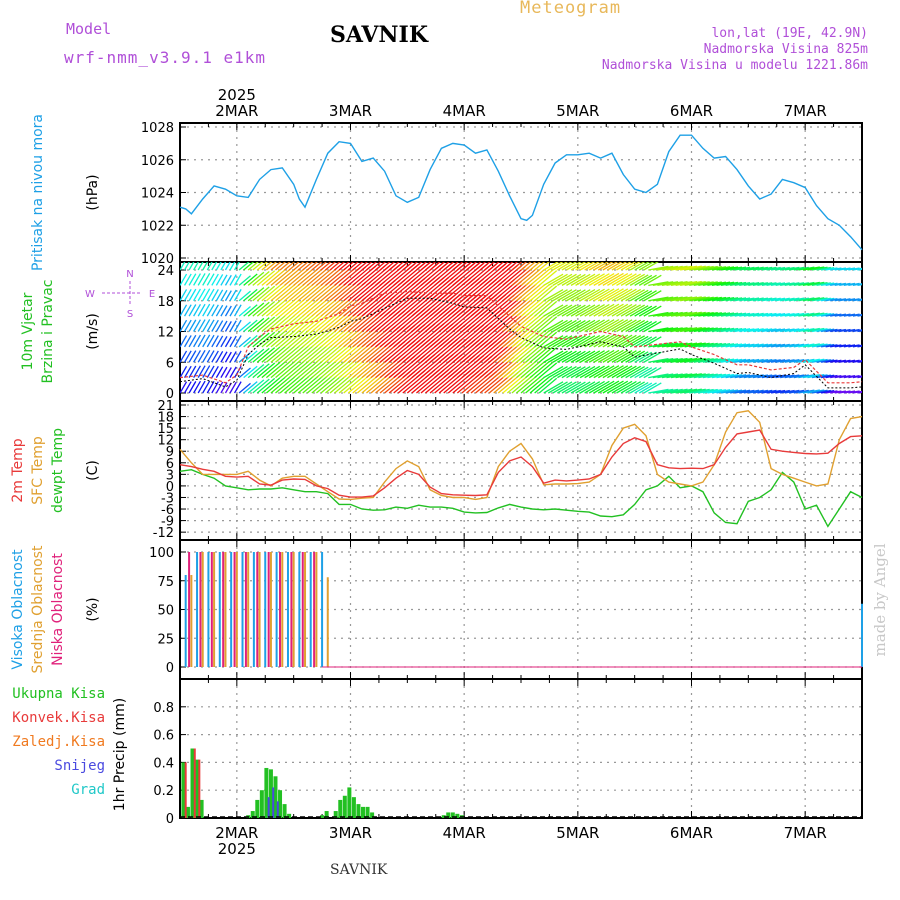 The width and height of the screenshot is (900, 900). I want to click on y-tick-label: 24, so click(165, 271).